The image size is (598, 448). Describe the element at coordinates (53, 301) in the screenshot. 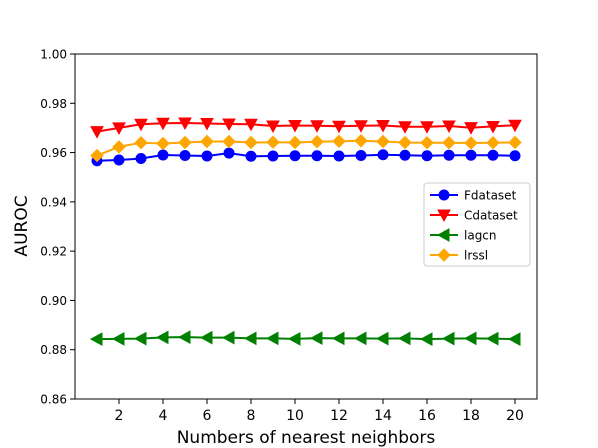

I see `y-tick-label: 0.90` at that location.